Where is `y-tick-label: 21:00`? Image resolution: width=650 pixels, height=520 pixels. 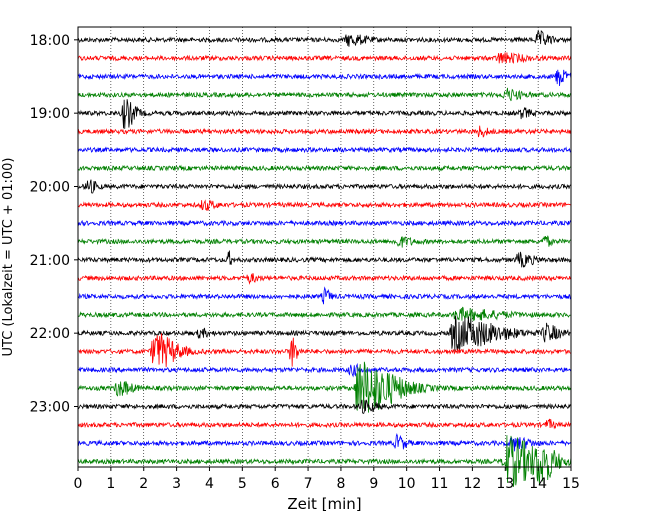
y-tick-label: 21:00 is located at coordinates (50, 261).